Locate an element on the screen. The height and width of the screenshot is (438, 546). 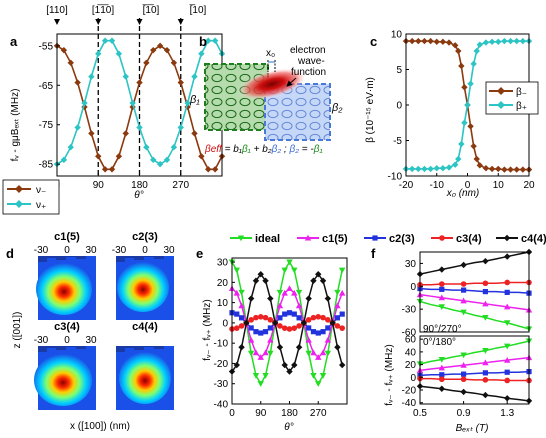
direction-label-110: [110] is located at coordinates (57, 10).